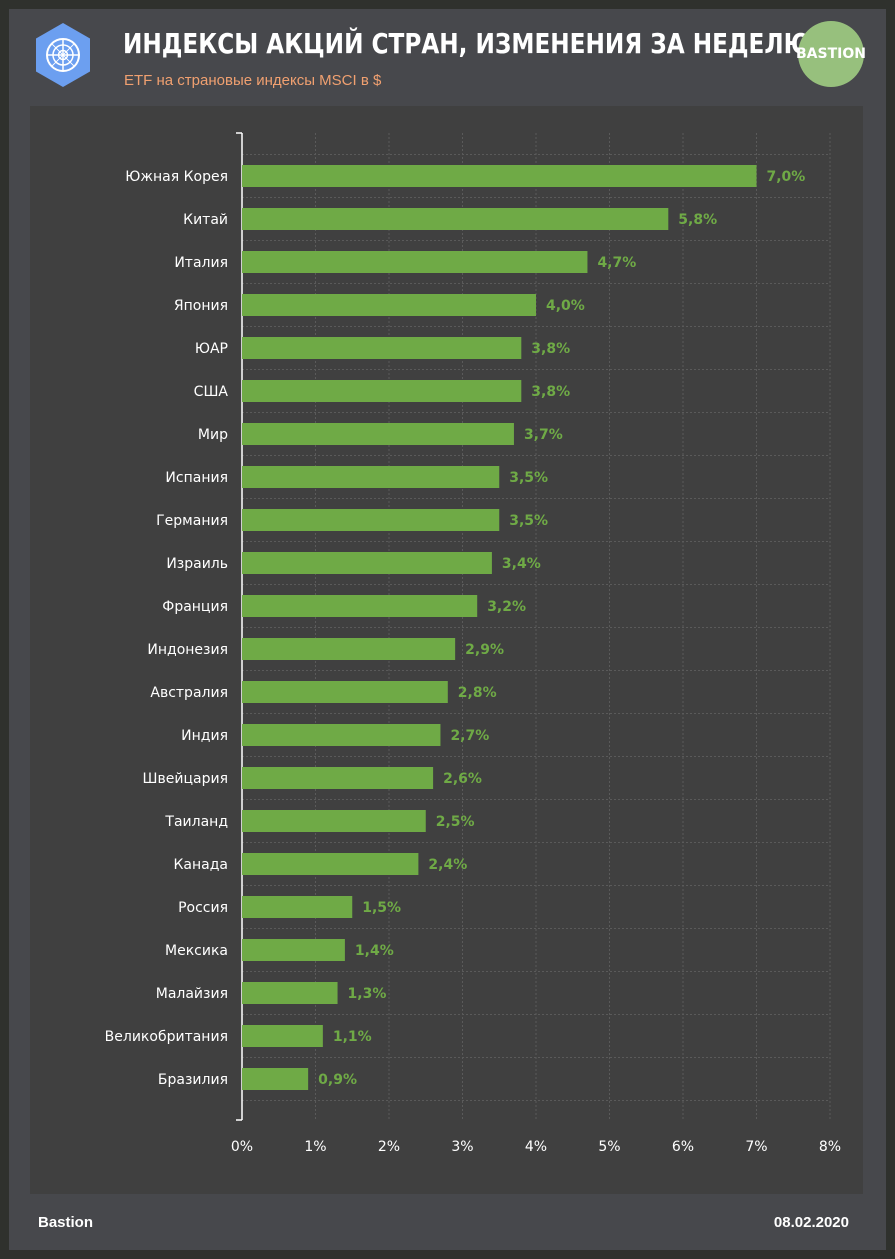 Image resolution: width=895 pixels, height=1259 pixels. What do you see at coordinates (66, 1222) in the screenshot?
I see `footer-source: Bastion` at bounding box center [66, 1222].